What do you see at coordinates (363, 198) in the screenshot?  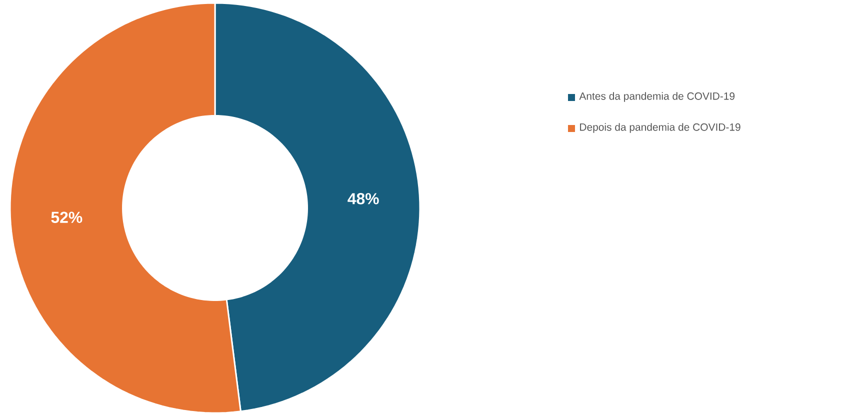 I see `data-label: 48%` at bounding box center [363, 198].